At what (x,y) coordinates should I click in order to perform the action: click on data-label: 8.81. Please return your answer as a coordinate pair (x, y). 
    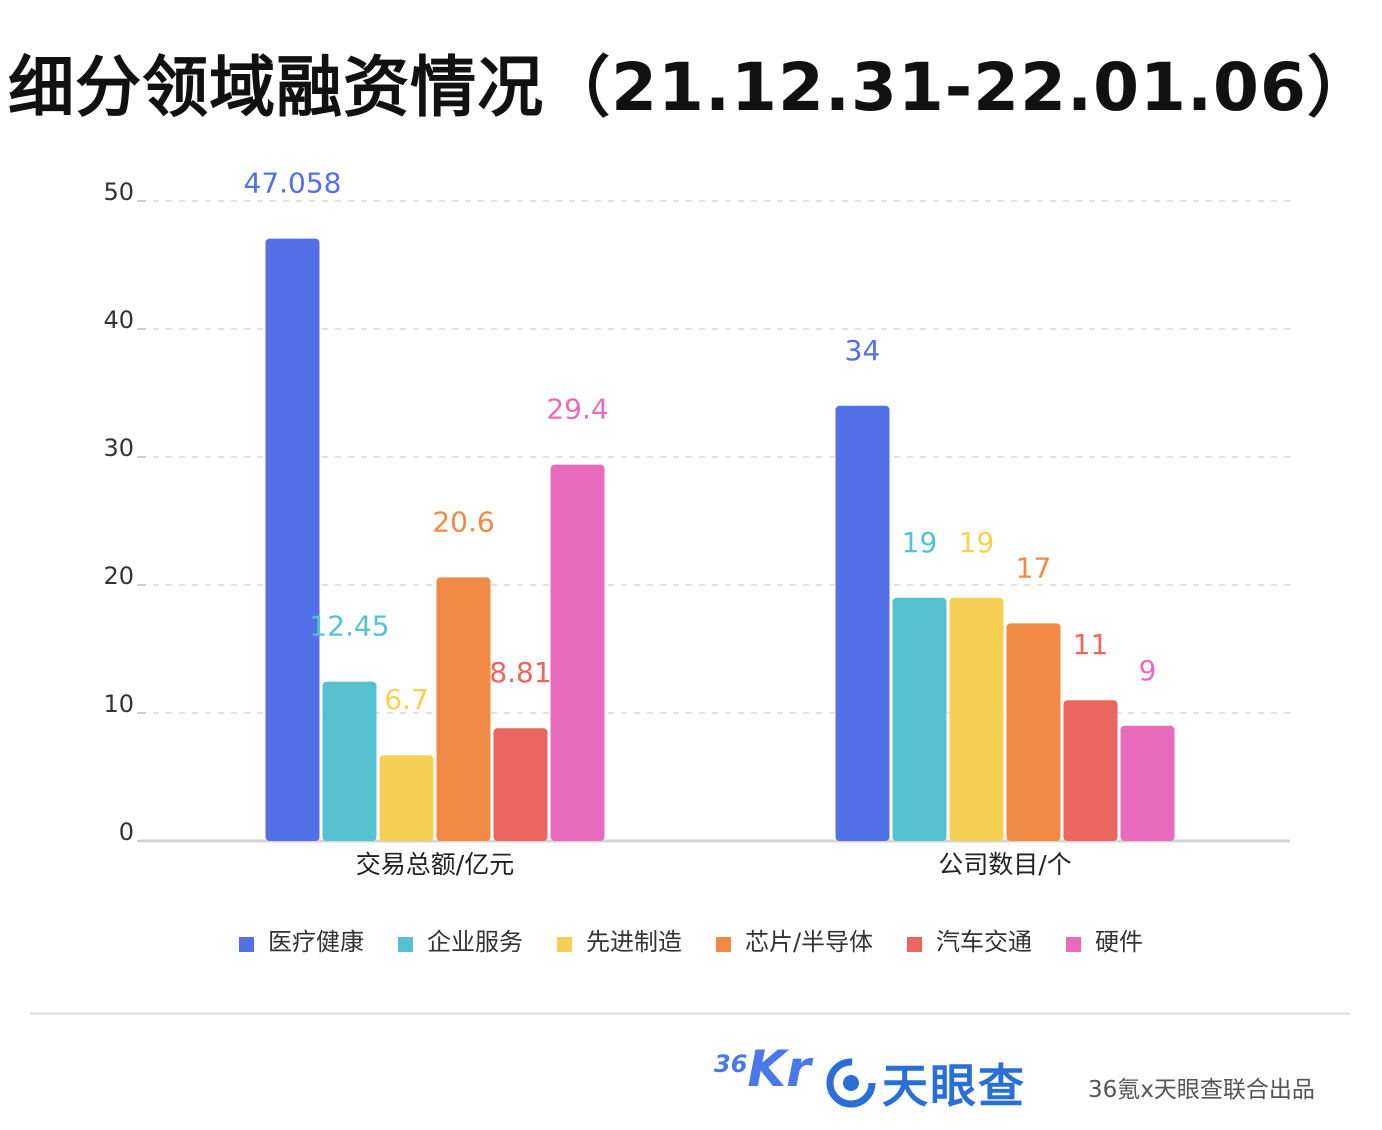
    Looking at the image, I should click on (520, 672).